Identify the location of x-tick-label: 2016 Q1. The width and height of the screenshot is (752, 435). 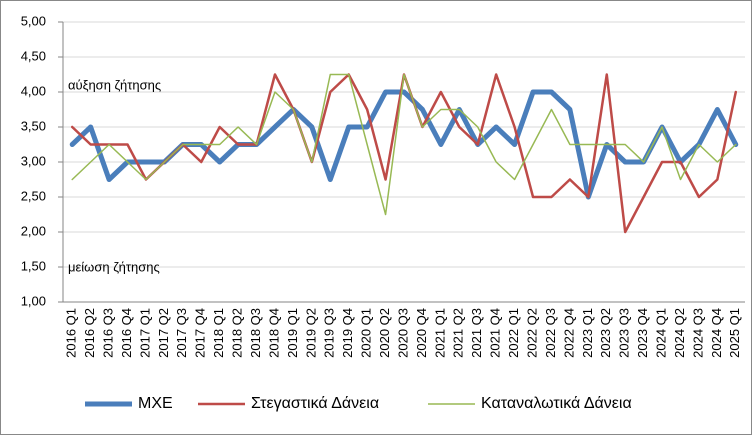
(71, 333).